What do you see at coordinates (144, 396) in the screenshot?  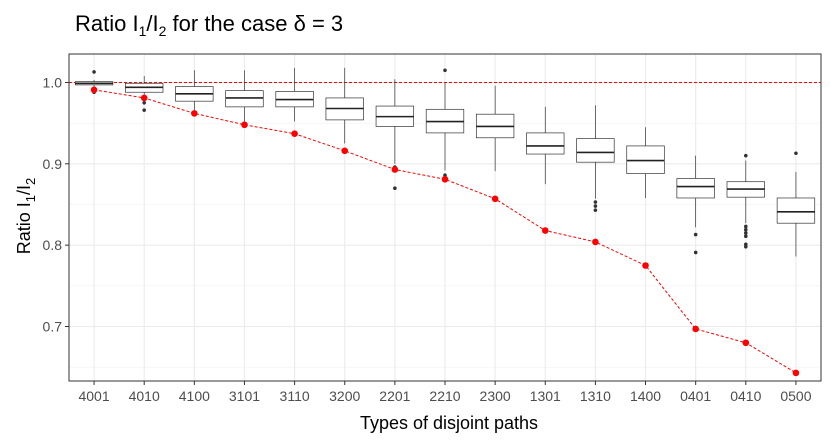 I see `x-tick-label: 4010` at bounding box center [144, 396].